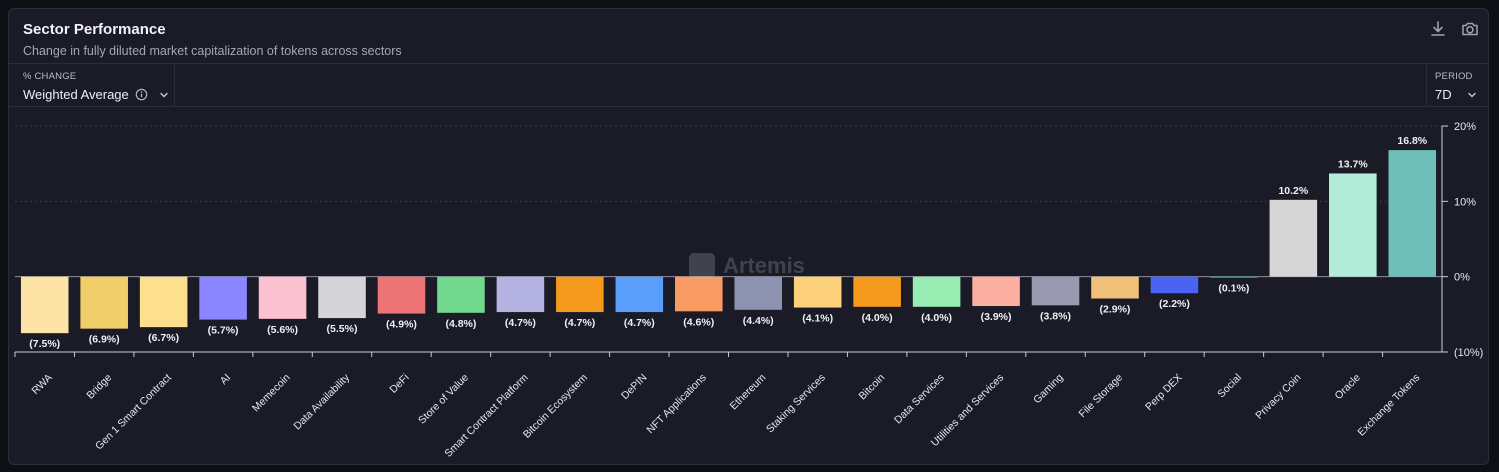 The height and width of the screenshot is (472, 1499). What do you see at coordinates (50, 76) in the screenshot?
I see `change-type-label: % CHANGE` at bounding box center [50, 76].